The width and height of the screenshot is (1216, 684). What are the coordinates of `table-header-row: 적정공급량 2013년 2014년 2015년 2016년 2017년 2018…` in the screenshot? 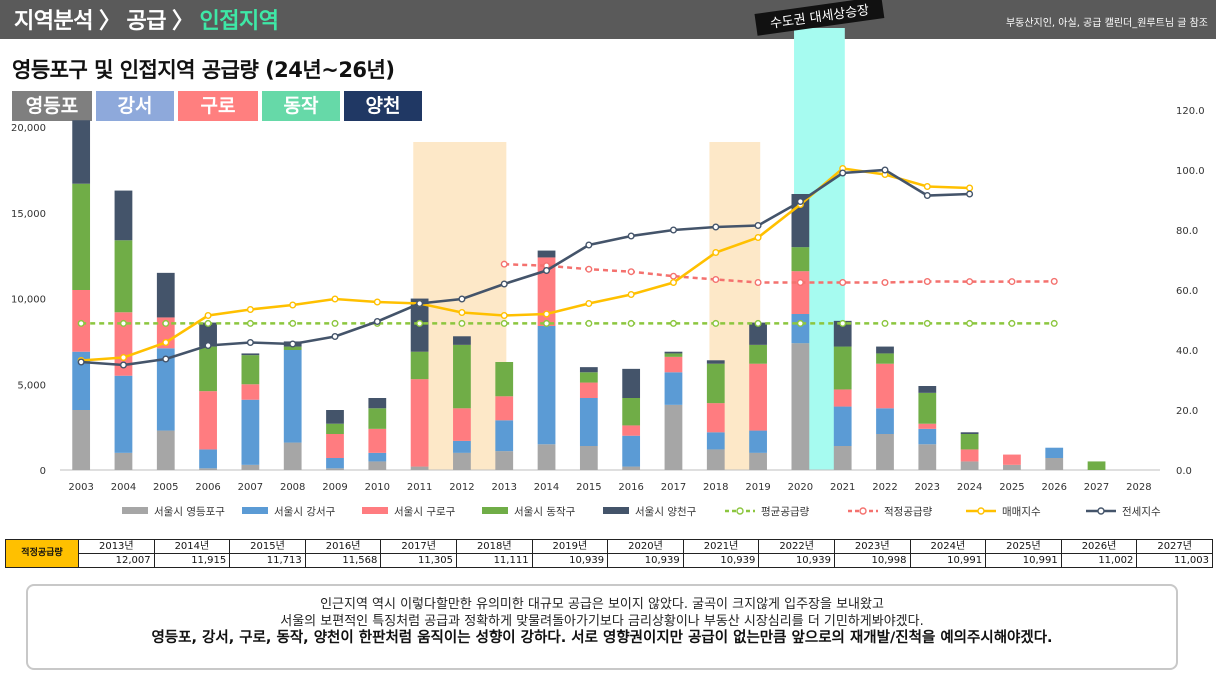 It's located at (609, 553).